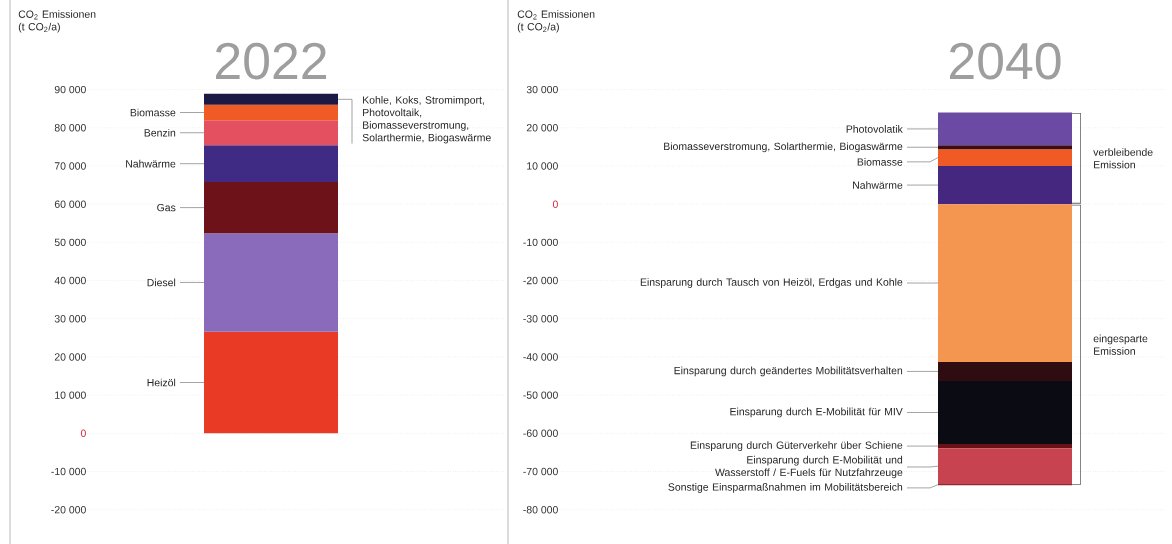  What do you see at coordinates (788, 371) in the screenshot?
I see `text: Einsparung durch geändertes Mobilitätsverhalten` at bounding box center [788, 371].